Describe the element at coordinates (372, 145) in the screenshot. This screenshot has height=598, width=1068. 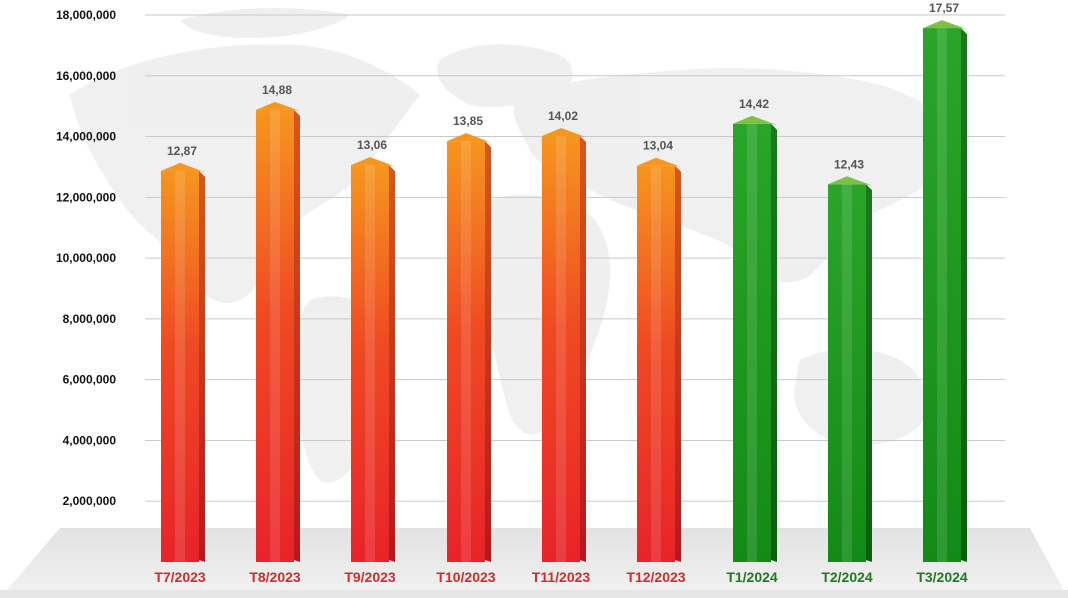
I see `value-label: 13,06` at that location.